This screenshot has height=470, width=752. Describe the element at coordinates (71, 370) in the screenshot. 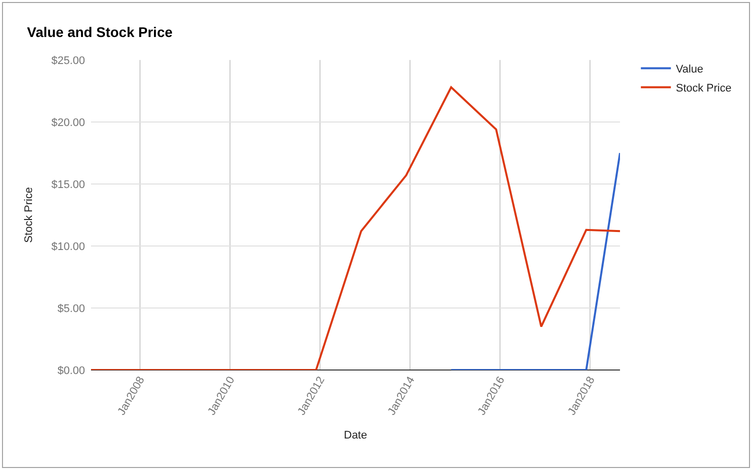

I see `y-tick-label: $0.00` at that location.